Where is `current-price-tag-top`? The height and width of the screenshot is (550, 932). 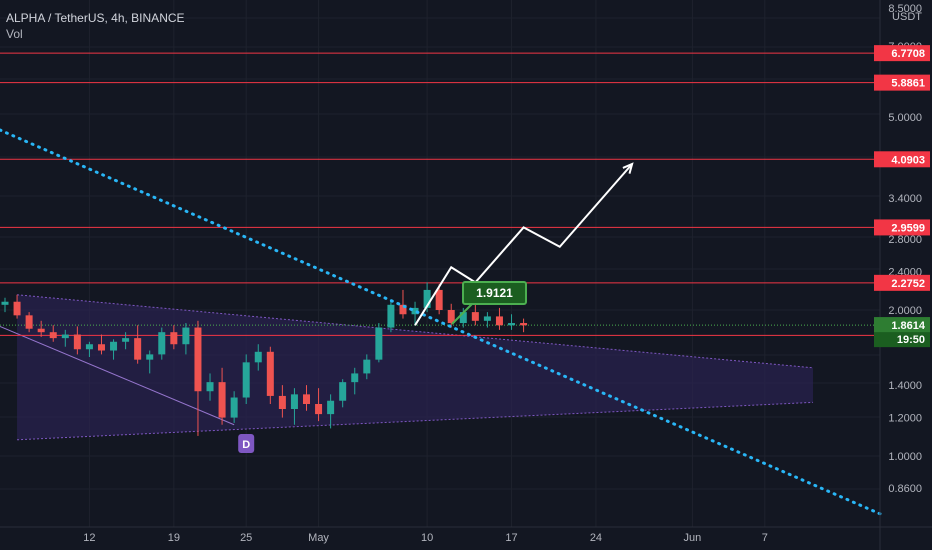 current-price-tag-top is located at coordinates (902, 325).